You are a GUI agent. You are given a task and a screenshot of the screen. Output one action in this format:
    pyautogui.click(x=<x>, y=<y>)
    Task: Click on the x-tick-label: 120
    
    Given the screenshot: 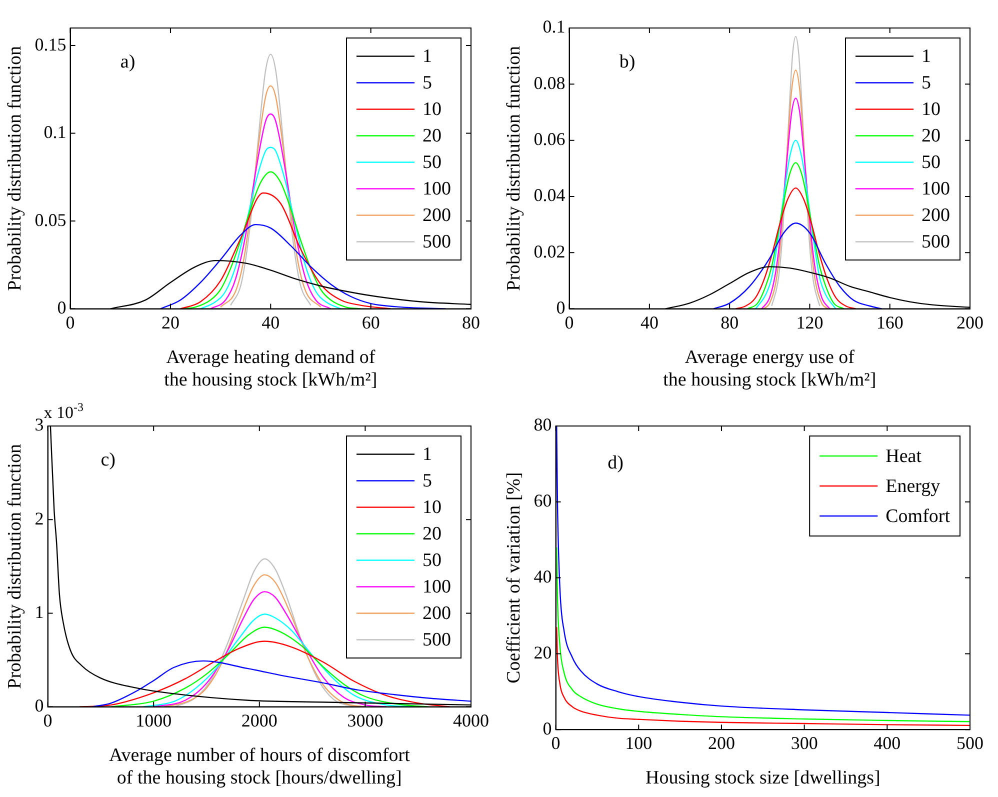 What is the action you would take?
    pyautogui.click(x=810, y=322)
    